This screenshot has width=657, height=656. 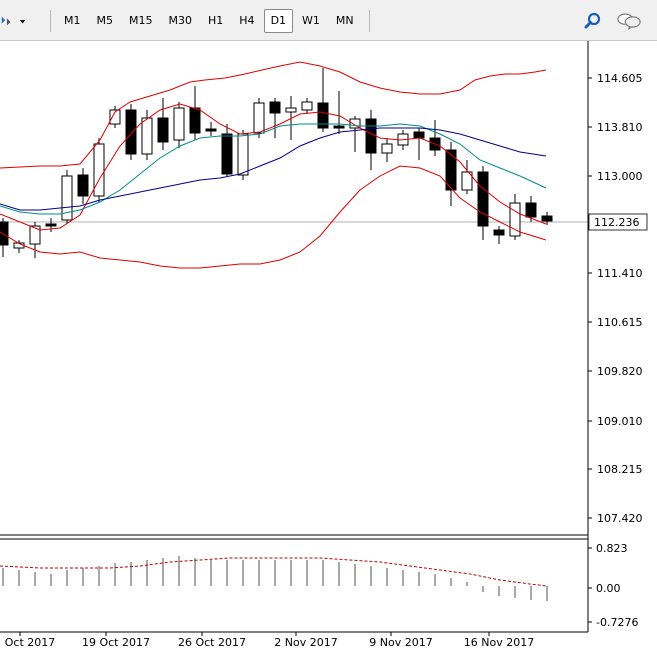 I want to click on price-tick-label: 111.410, so click(x=620, y=273).